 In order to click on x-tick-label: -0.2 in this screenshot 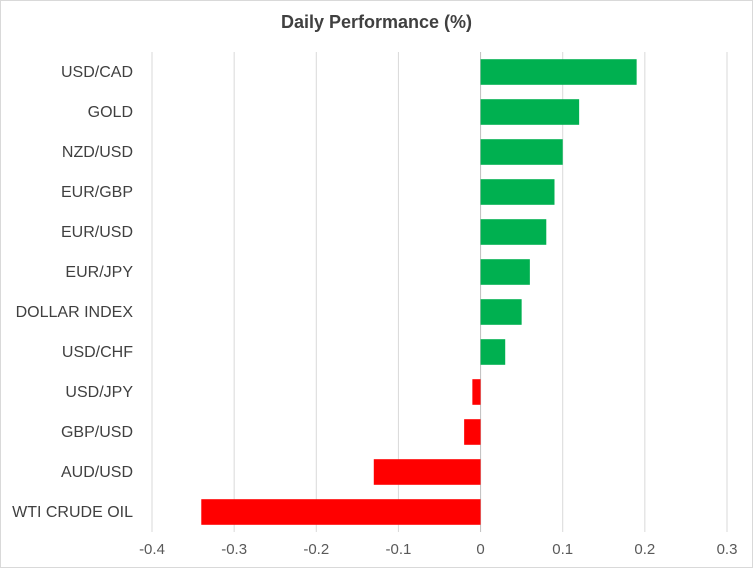, I will do `click(316, 549)`.